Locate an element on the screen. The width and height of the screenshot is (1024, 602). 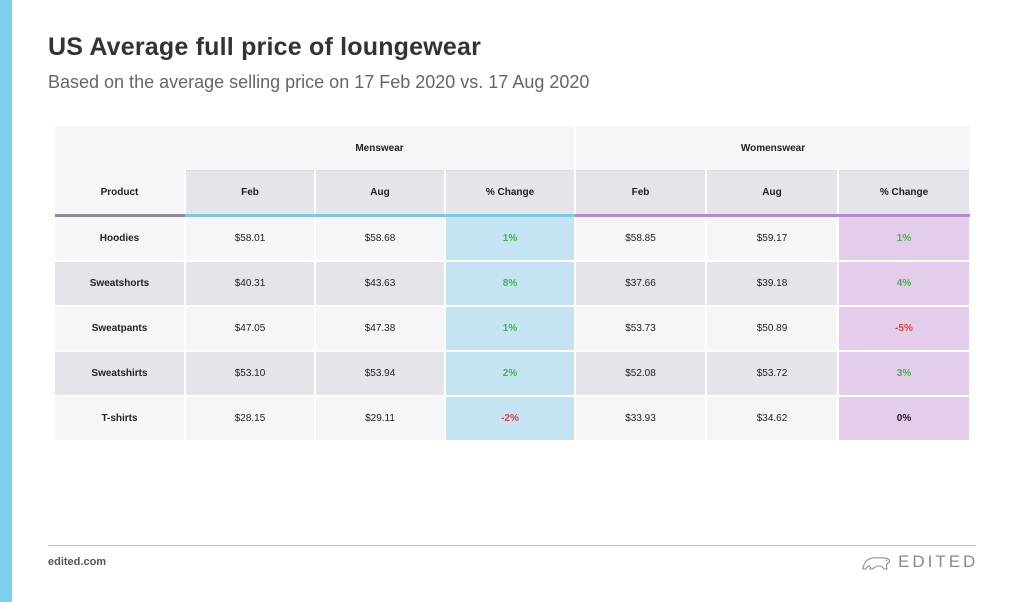
cell-product: Hoodies is located at coordinates (120, 239).